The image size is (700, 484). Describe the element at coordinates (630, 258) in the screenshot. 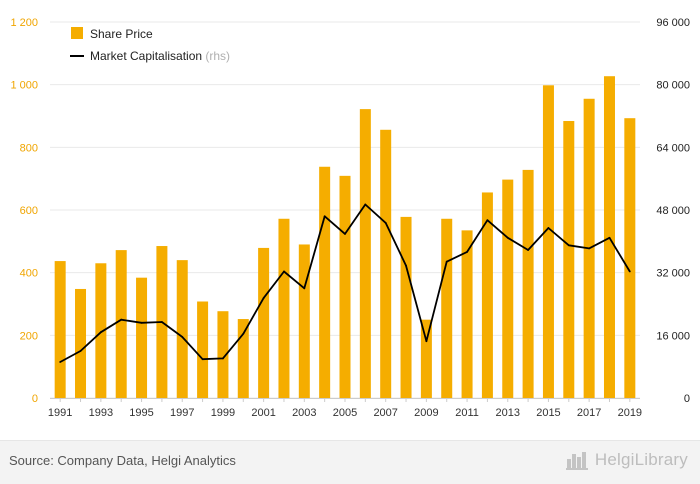

I see `bar-share-price-2019` at that location.